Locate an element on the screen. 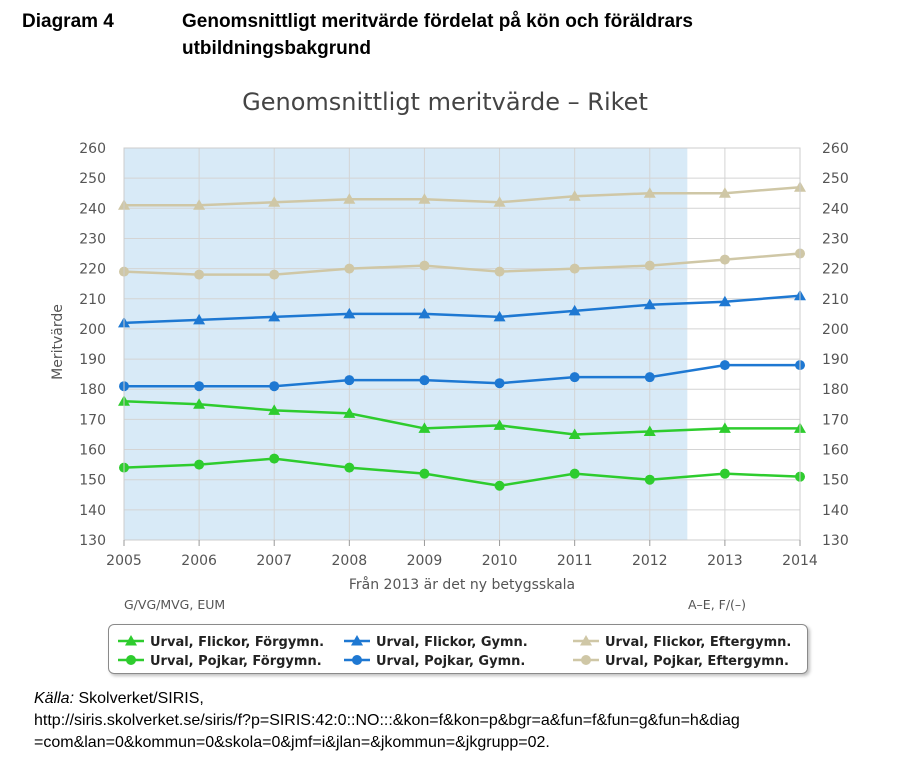  legend-item-2: Urval, Pojkar, Förgymn. is located at coordinates (220, 661).